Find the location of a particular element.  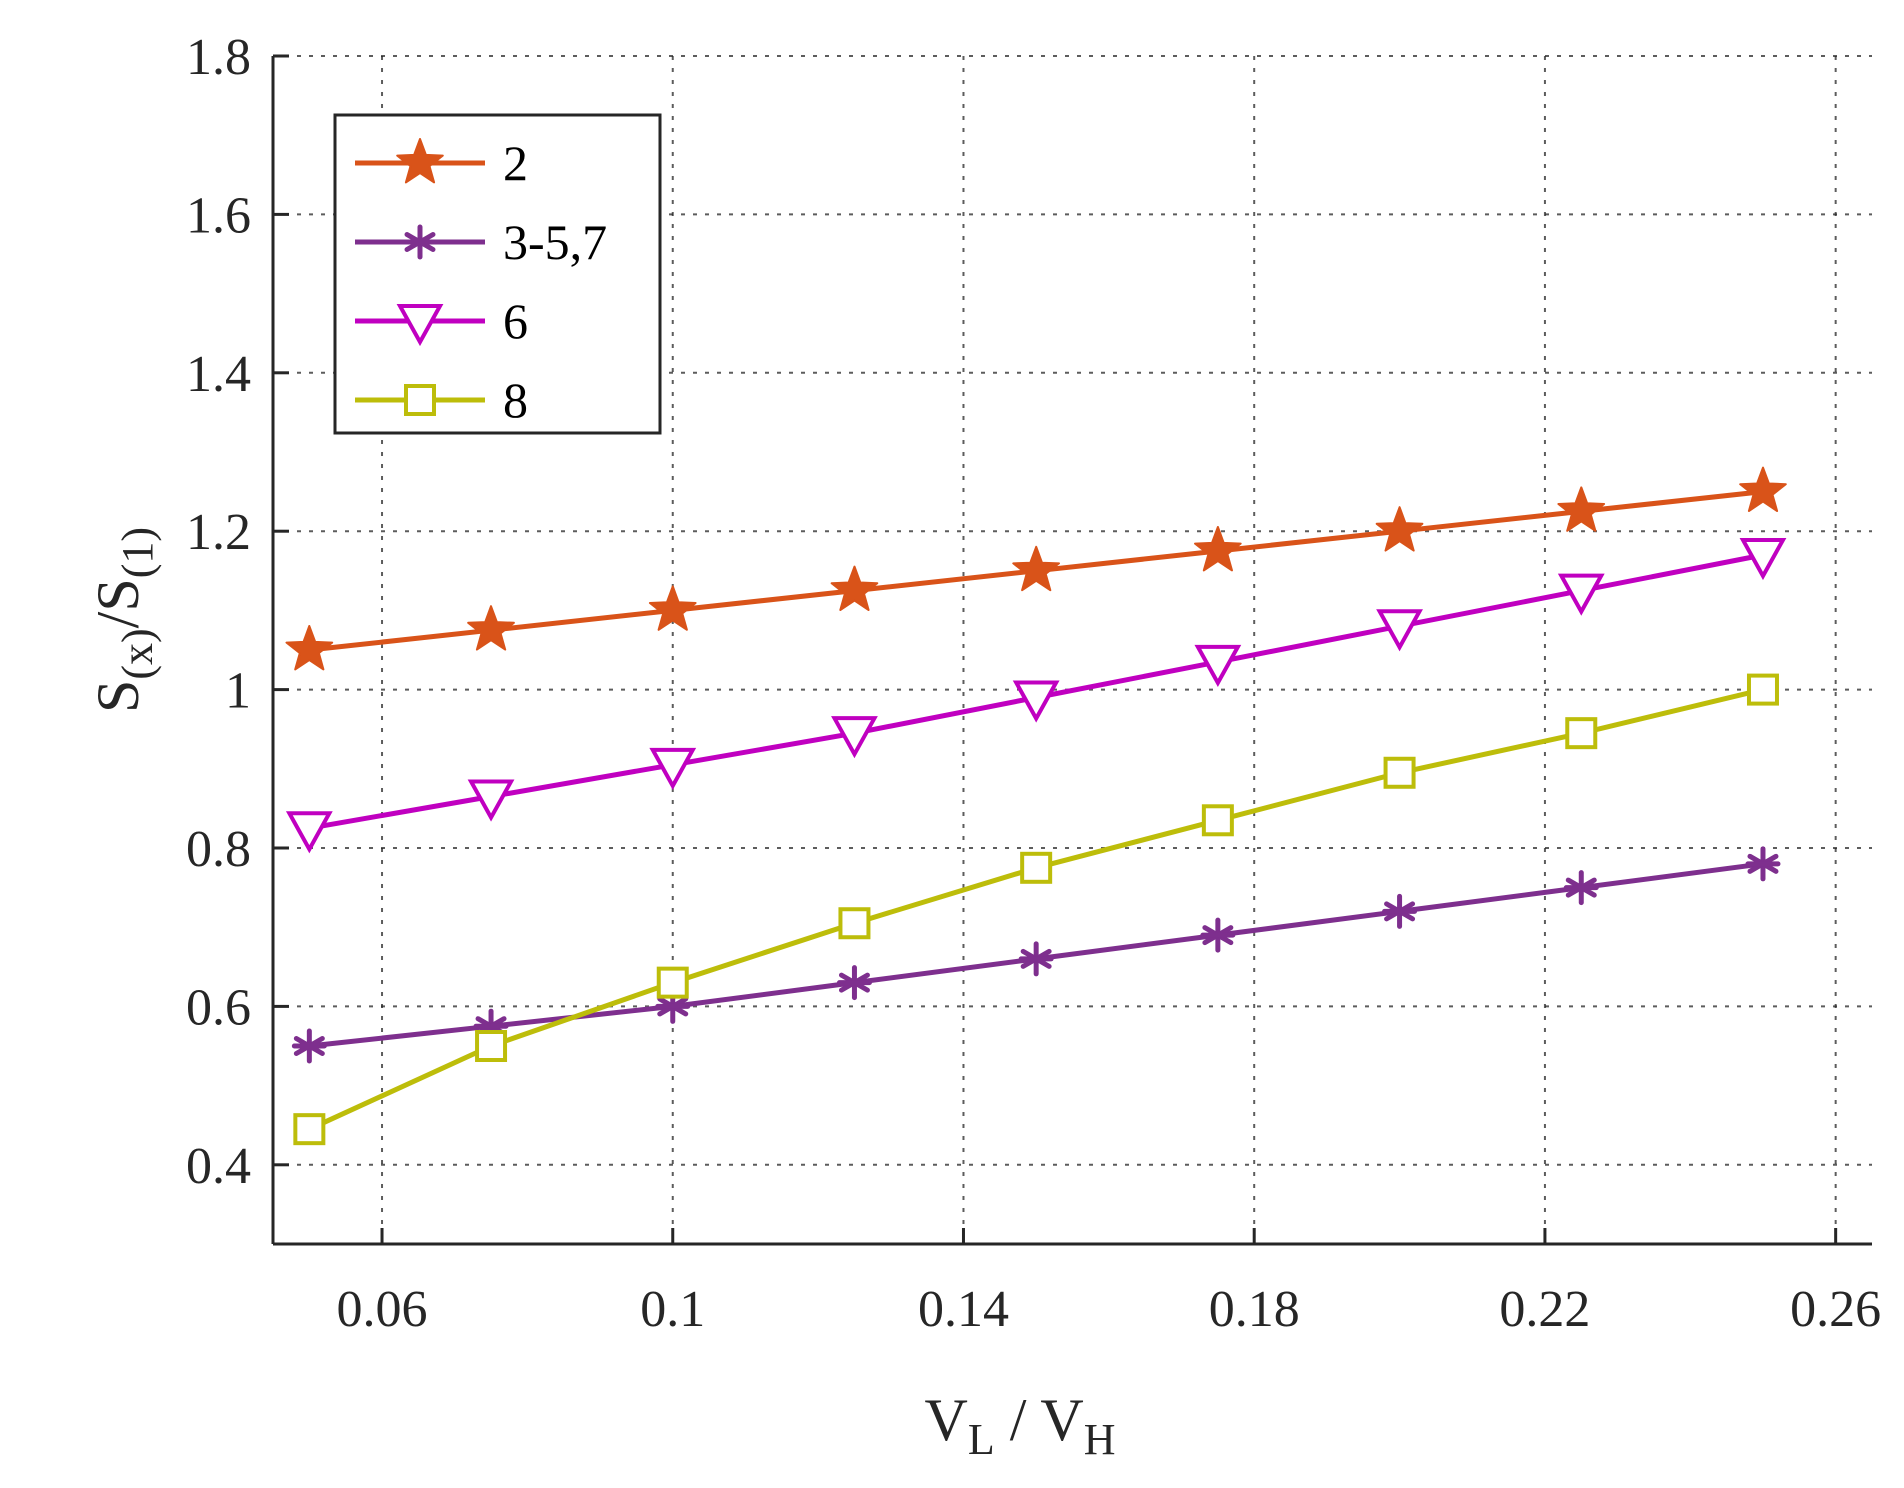

y-label-sep: / is located at coordinates (118, 619).